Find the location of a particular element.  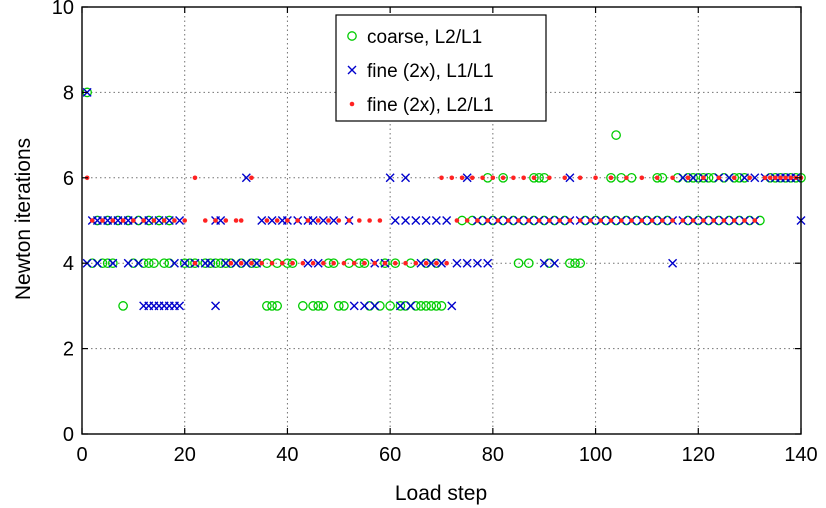

x-tick-label: 140 is located at coordinates (800, 455).